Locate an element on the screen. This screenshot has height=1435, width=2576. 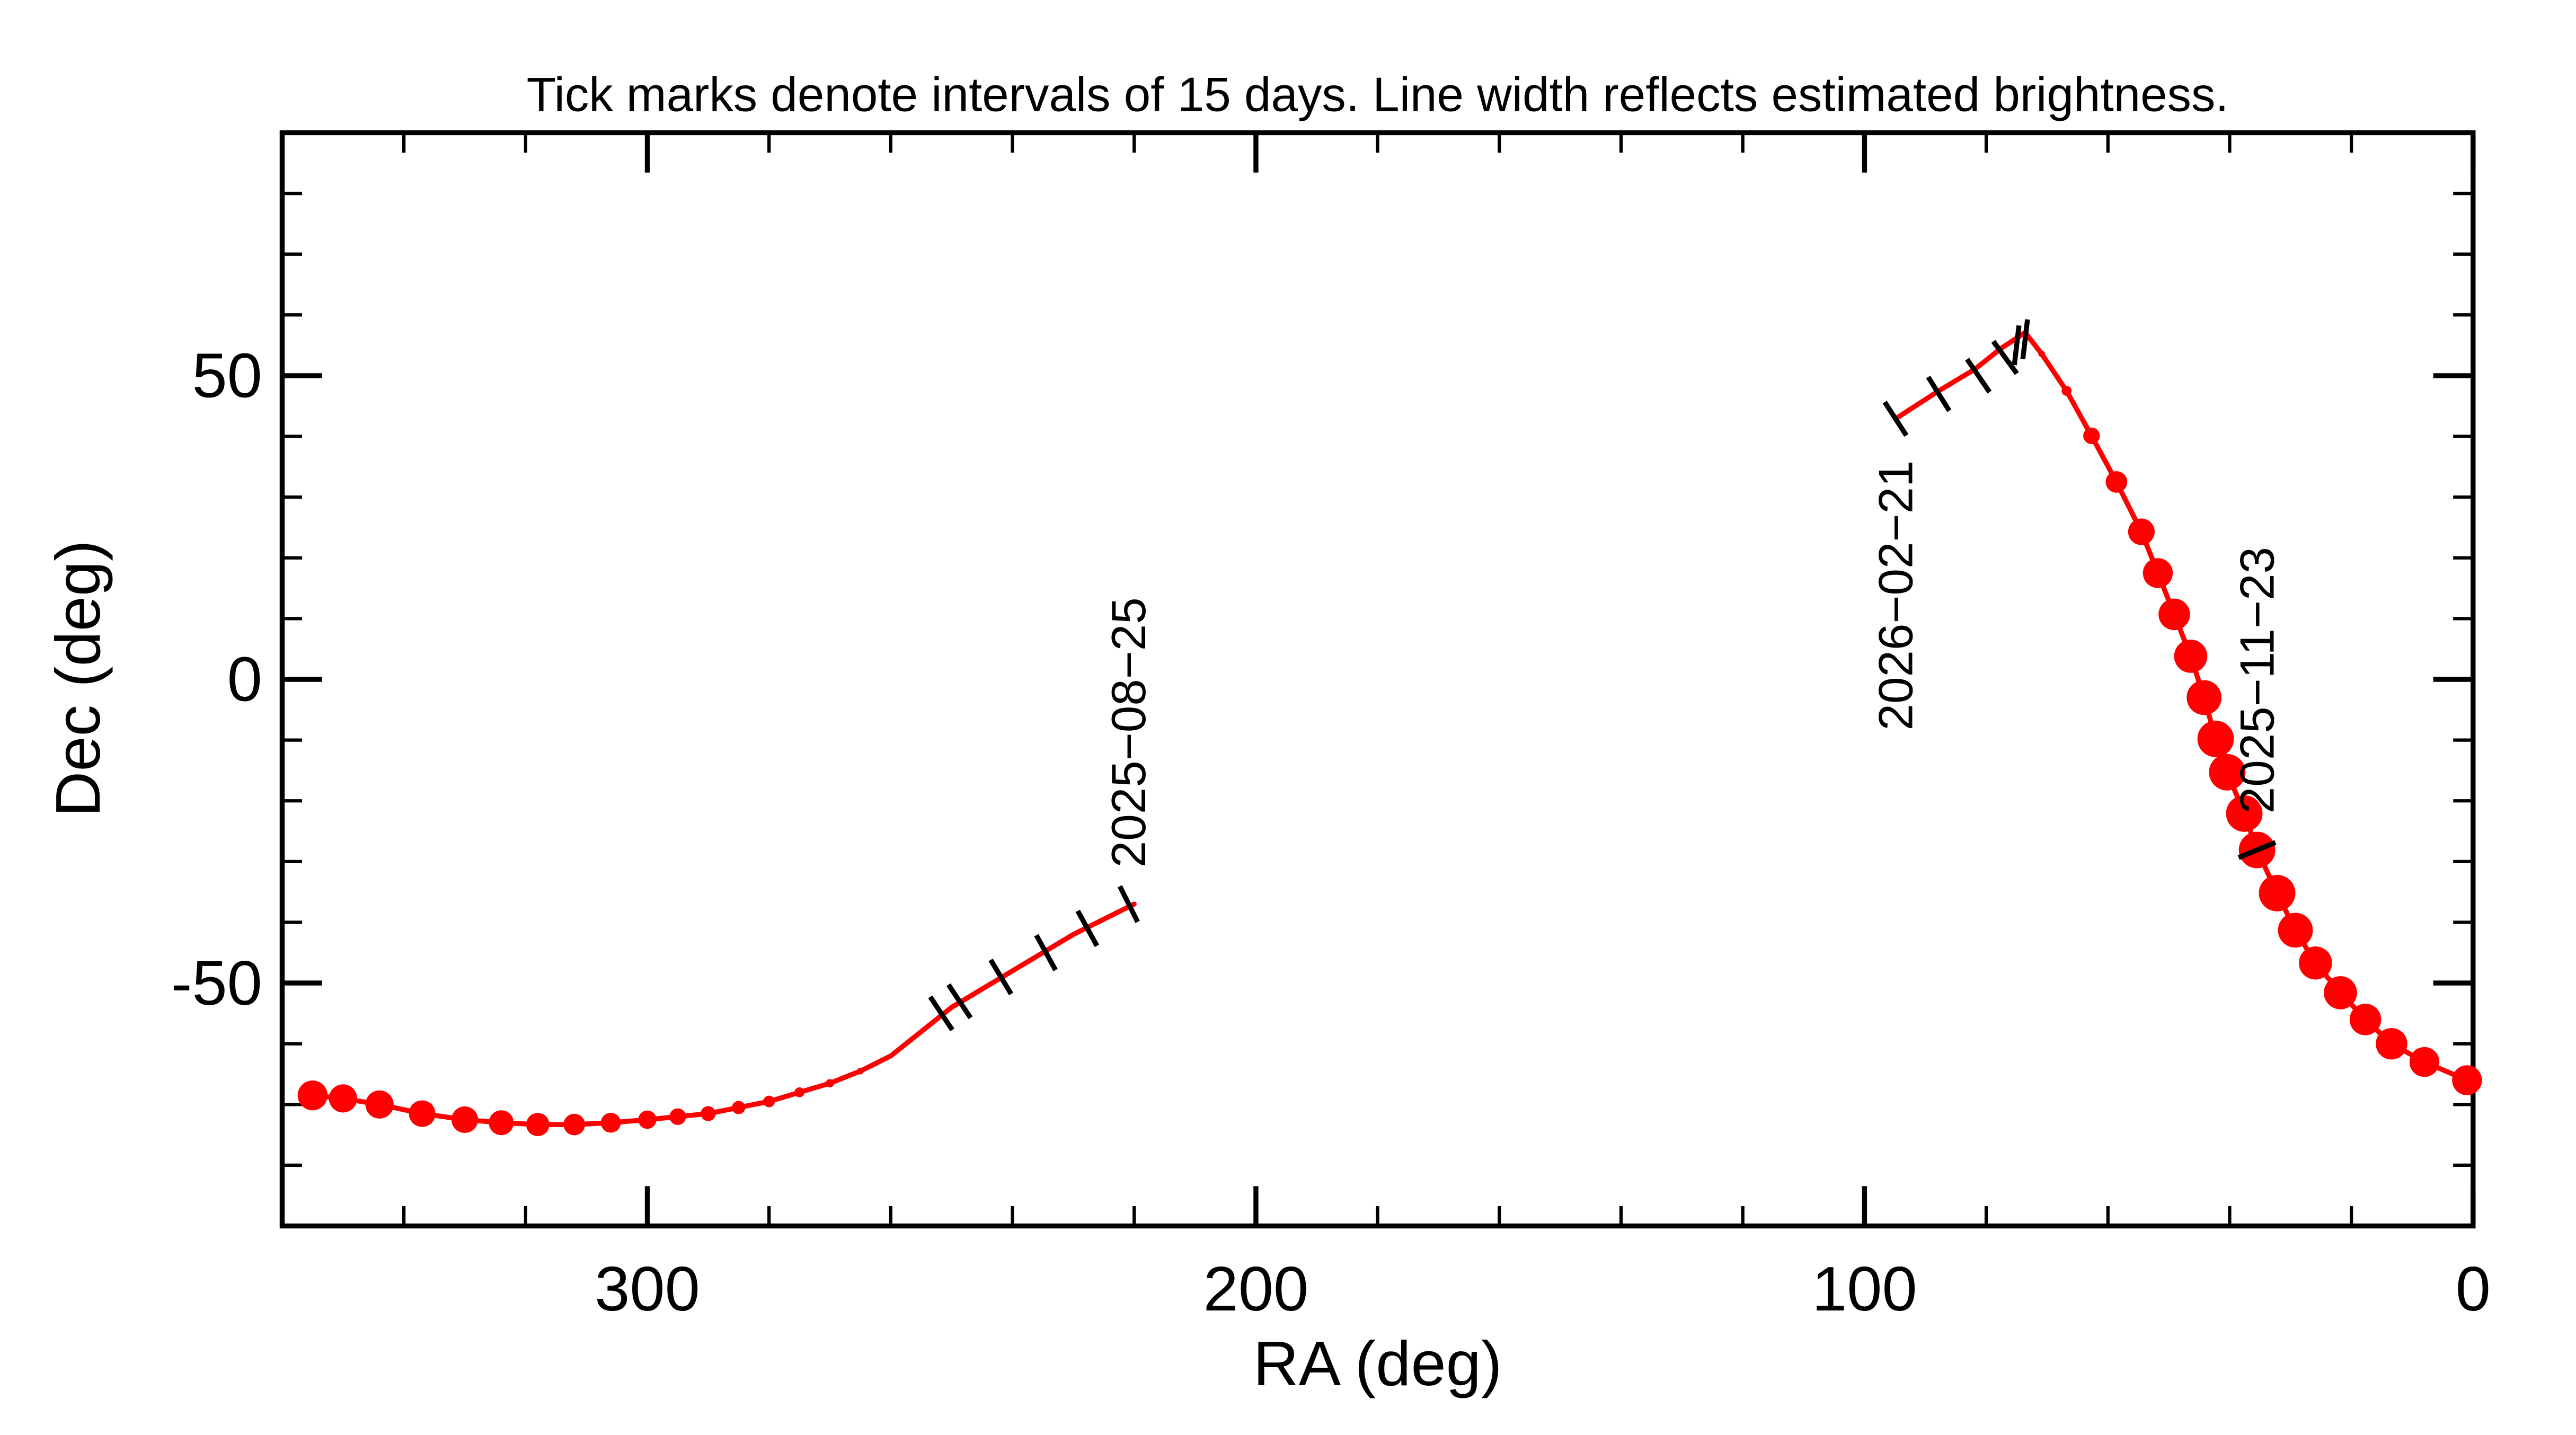
x-tick-label: 0 is located at coordinates (2473, 1289).